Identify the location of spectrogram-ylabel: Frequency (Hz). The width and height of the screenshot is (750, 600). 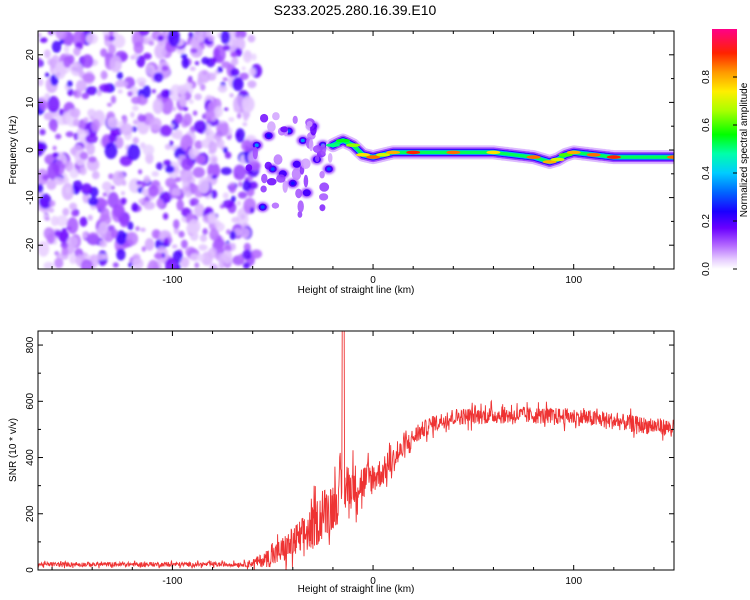
(13, 150).